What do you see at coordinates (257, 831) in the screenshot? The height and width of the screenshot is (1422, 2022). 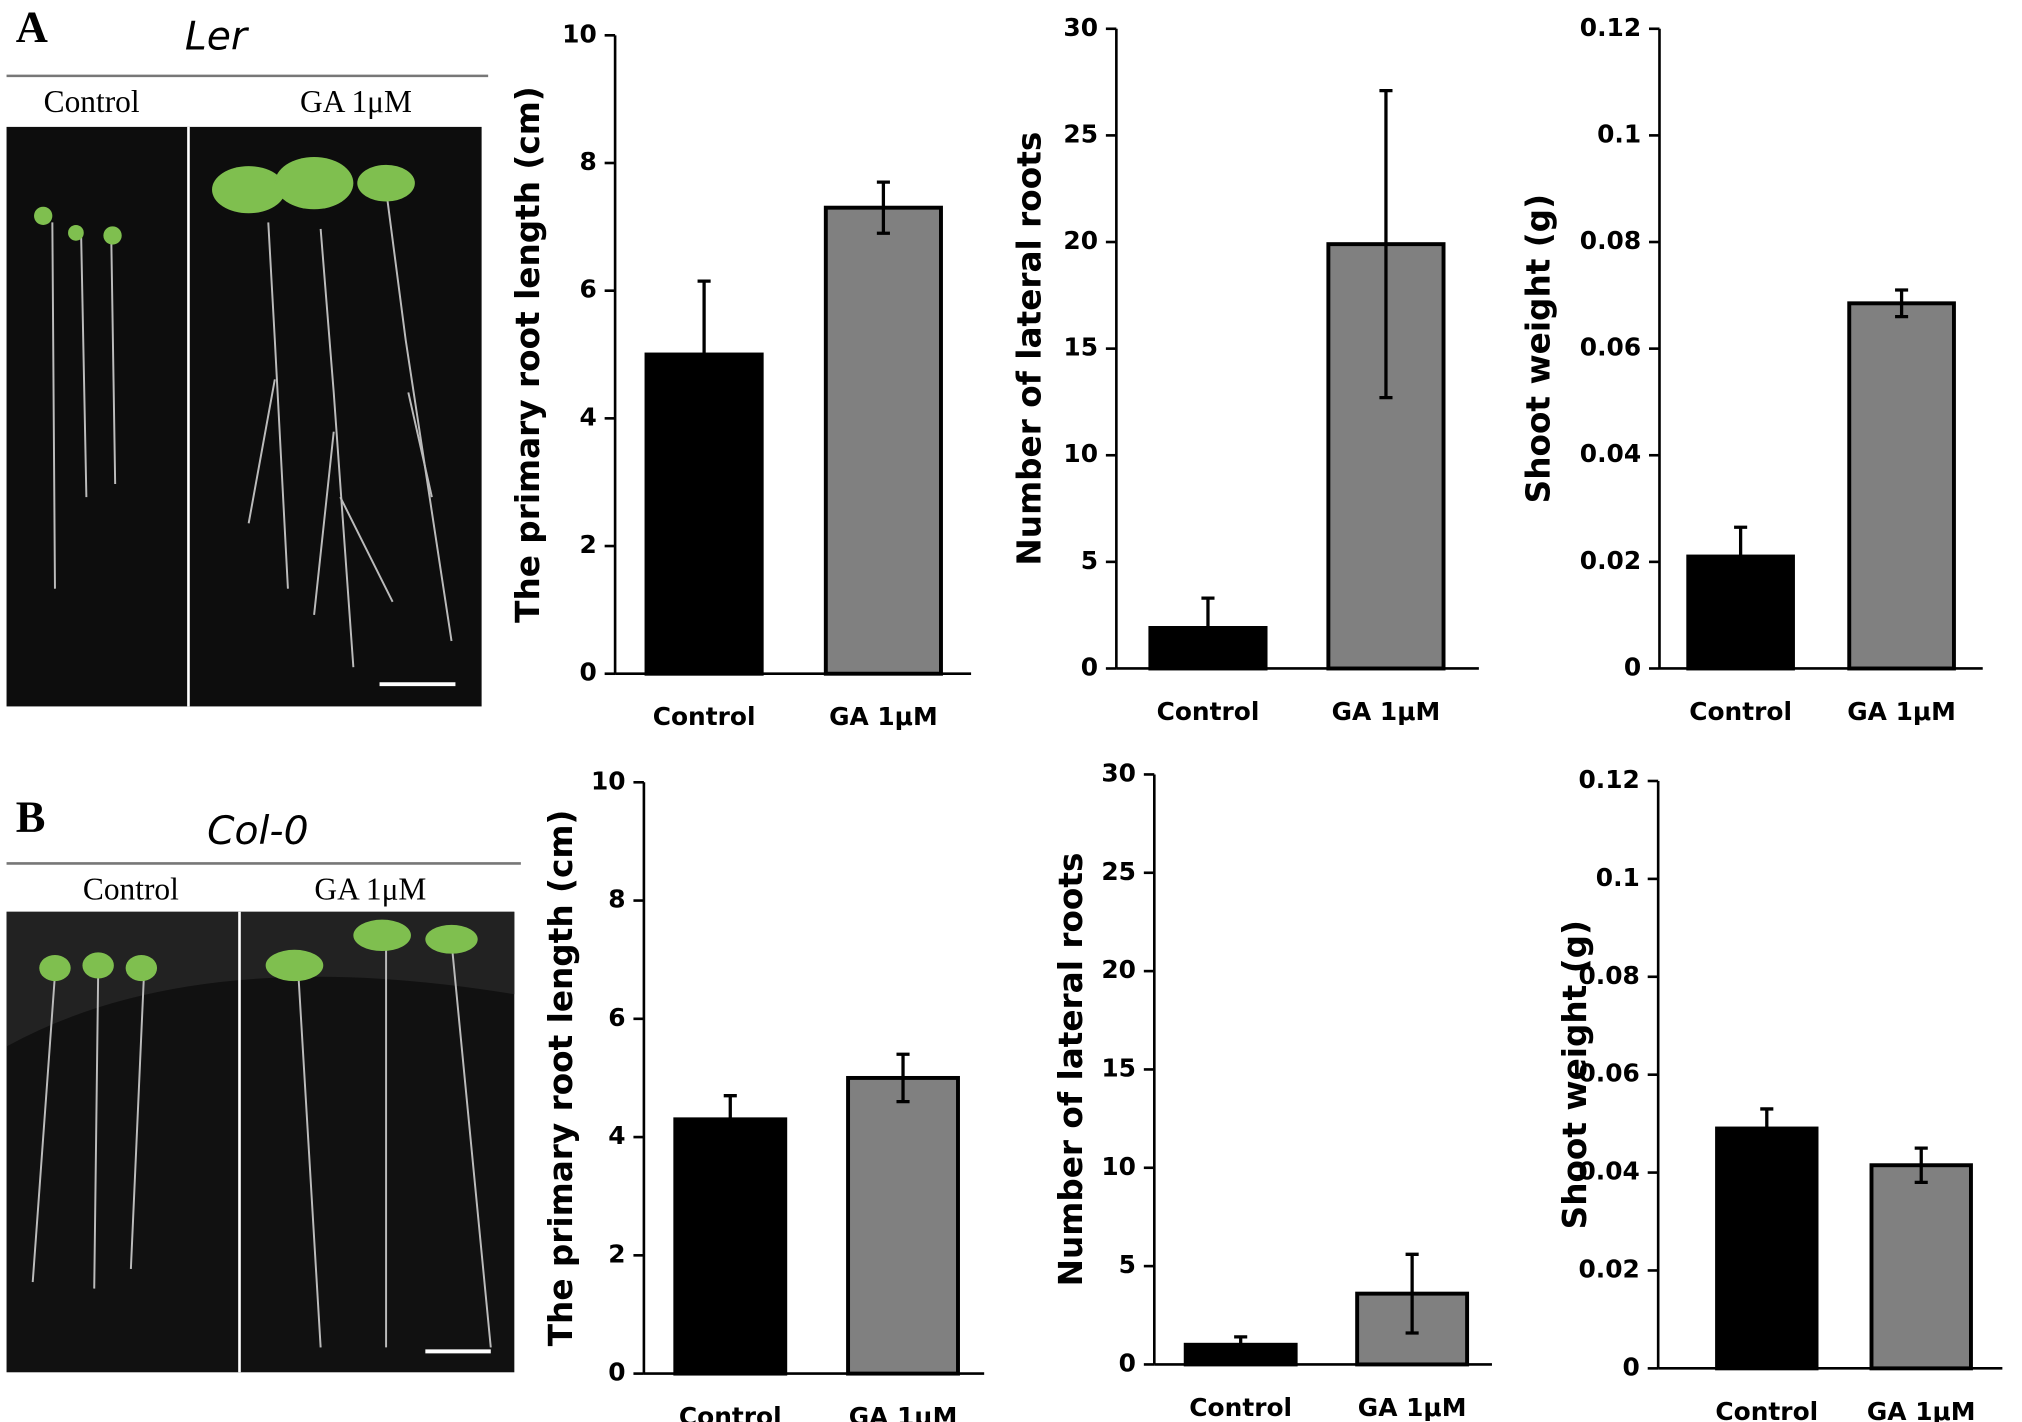 I see `genotype: Col-0` at bounding box center [257, 831].